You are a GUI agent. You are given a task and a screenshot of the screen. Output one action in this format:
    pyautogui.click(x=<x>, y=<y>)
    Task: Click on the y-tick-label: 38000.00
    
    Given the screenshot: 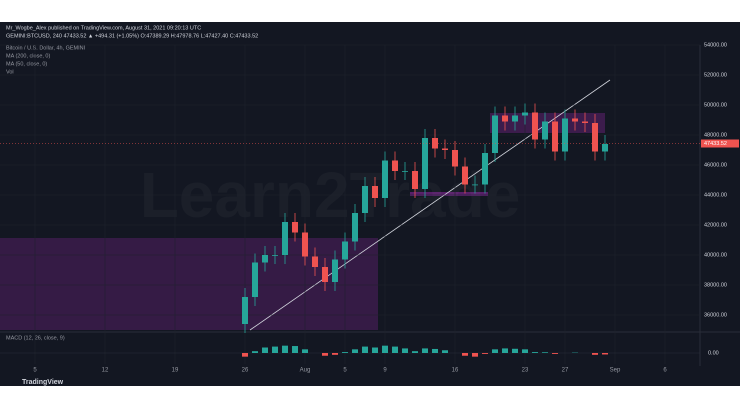 What is the action you would take?
    pyautogui.click(x=715, y=285)
    